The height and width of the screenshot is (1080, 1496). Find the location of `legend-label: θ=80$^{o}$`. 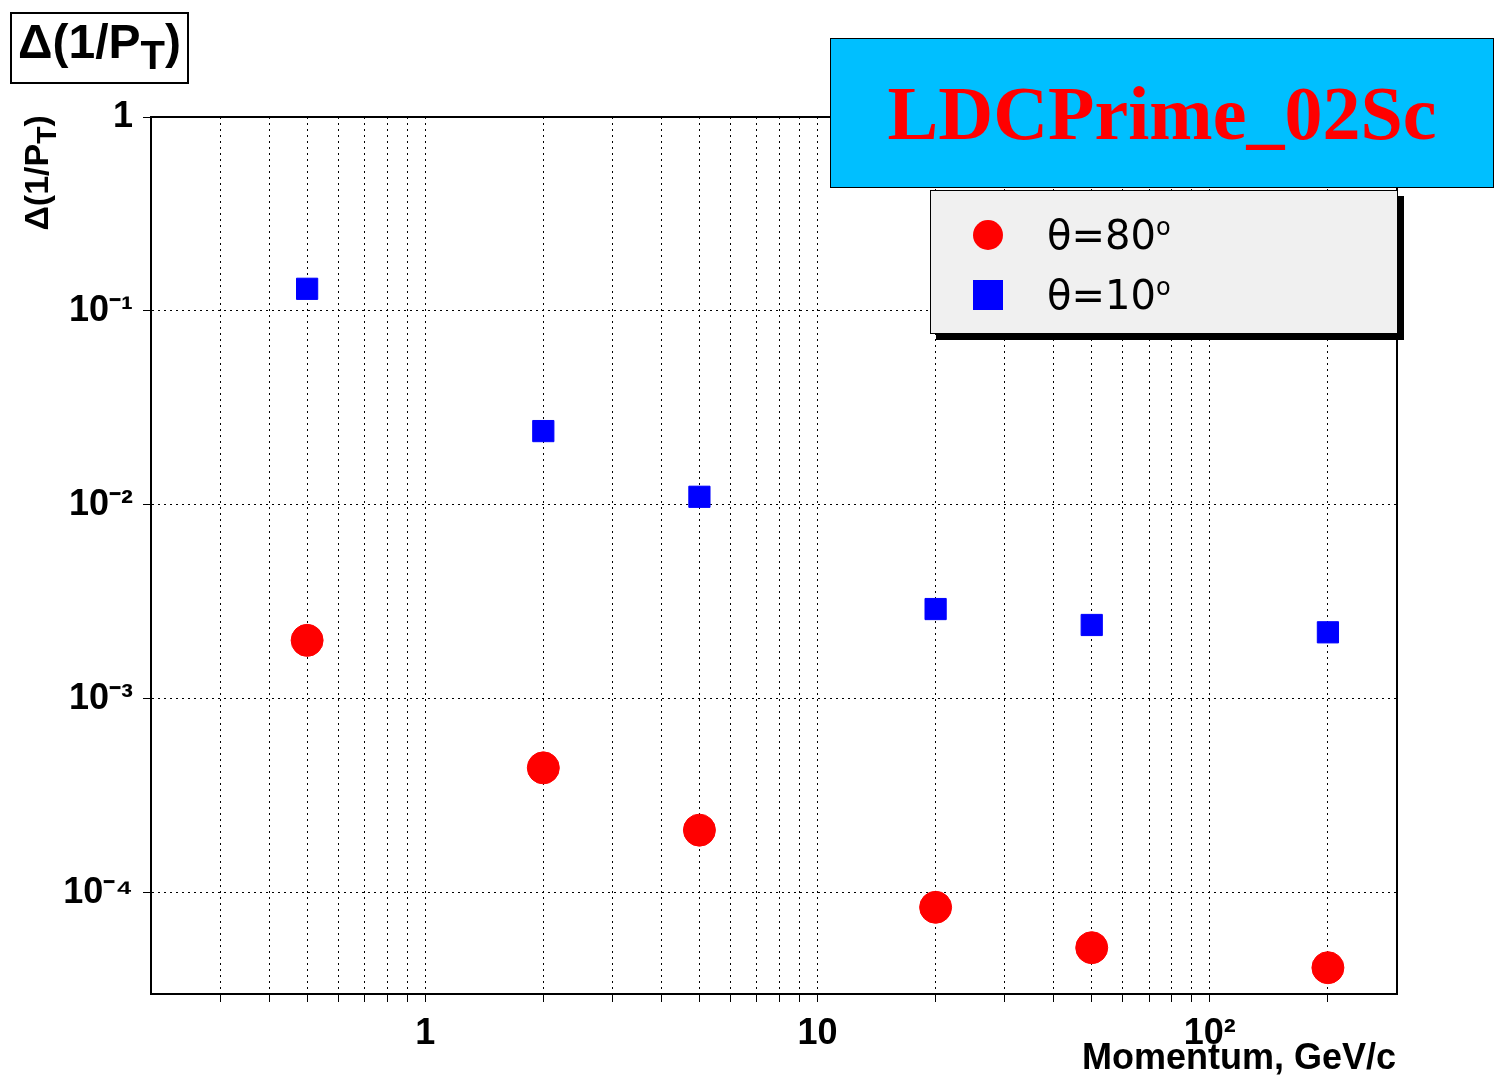

legend-label: θ=80$^{o}$ is located at coordinates (1109, 235).